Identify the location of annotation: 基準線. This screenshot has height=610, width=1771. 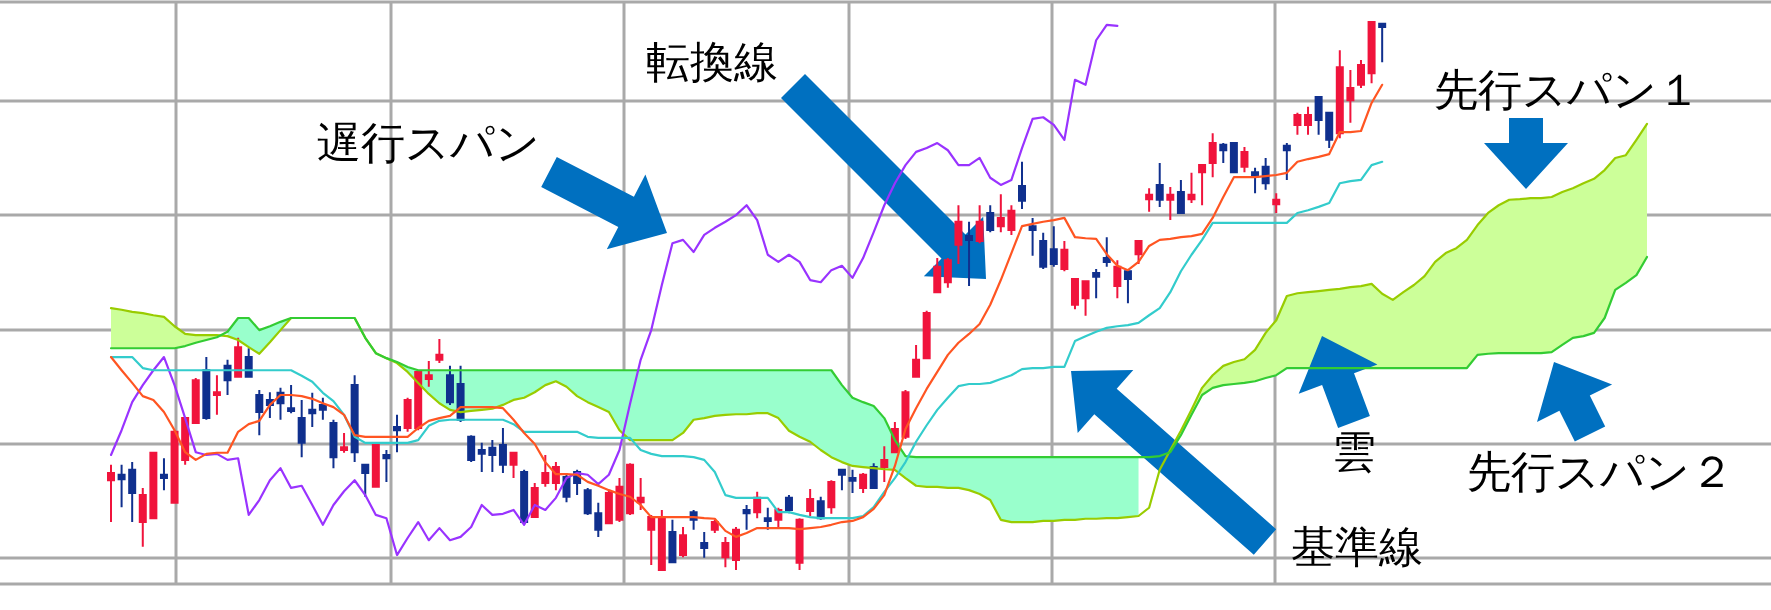
(1357, 546).